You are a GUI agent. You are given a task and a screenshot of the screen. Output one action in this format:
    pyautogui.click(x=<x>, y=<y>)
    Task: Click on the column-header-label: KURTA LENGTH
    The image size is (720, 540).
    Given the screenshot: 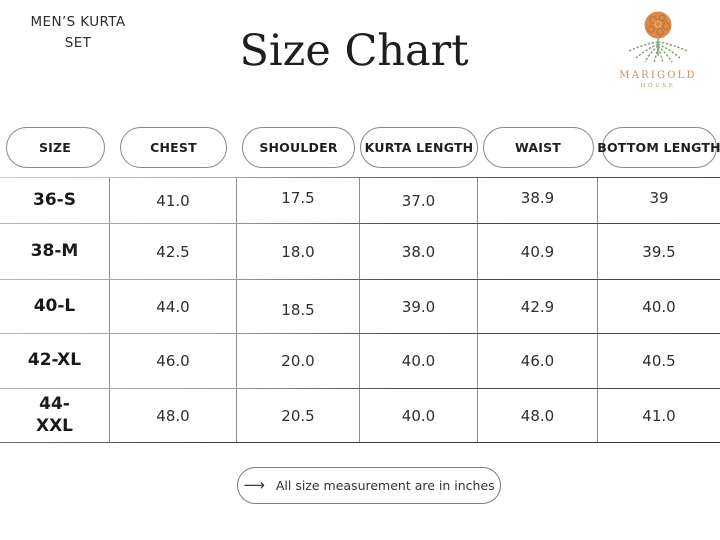 What is the action you would take?
    pyautogui.click(x=419, y=147)
    